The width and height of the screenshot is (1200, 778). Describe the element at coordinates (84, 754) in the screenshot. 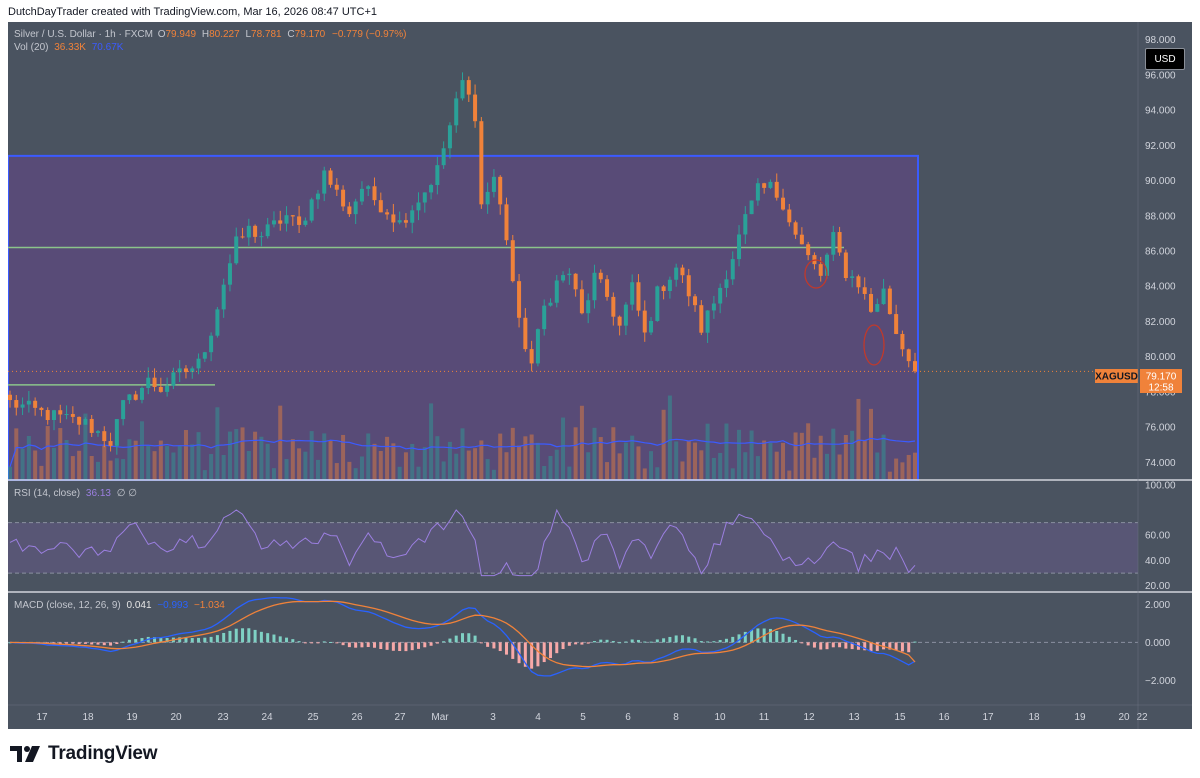

I see `tradingview-footer: TradingView` at that location.